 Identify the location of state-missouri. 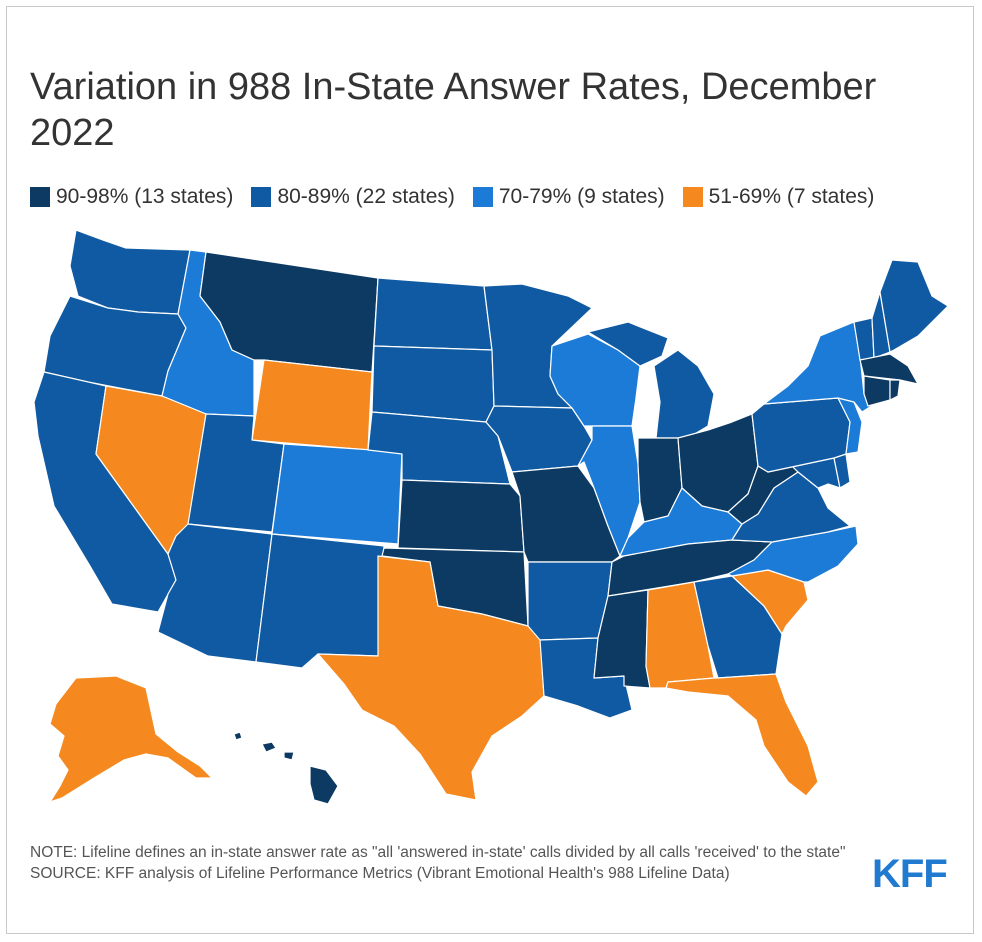
(566, 514).